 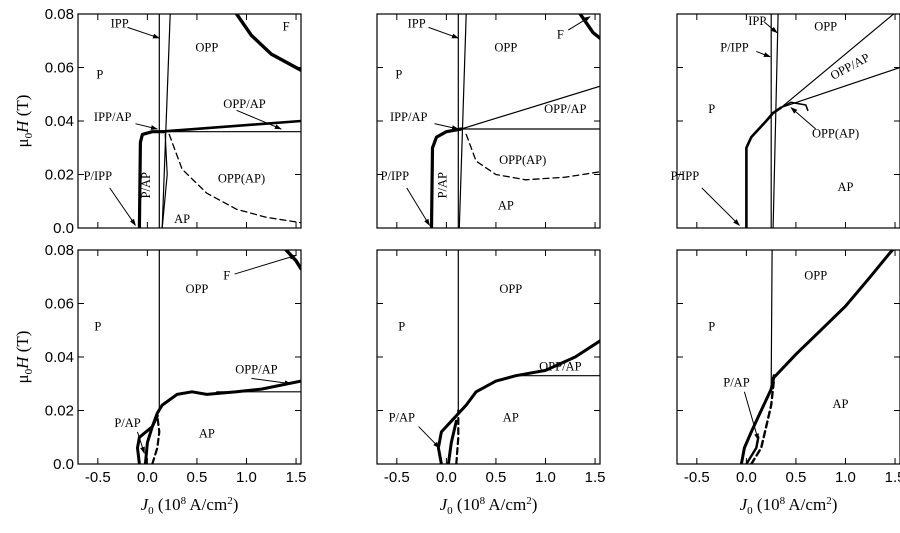 I want to click on y-tick-label: 0.06, so click(x=59, y=68).